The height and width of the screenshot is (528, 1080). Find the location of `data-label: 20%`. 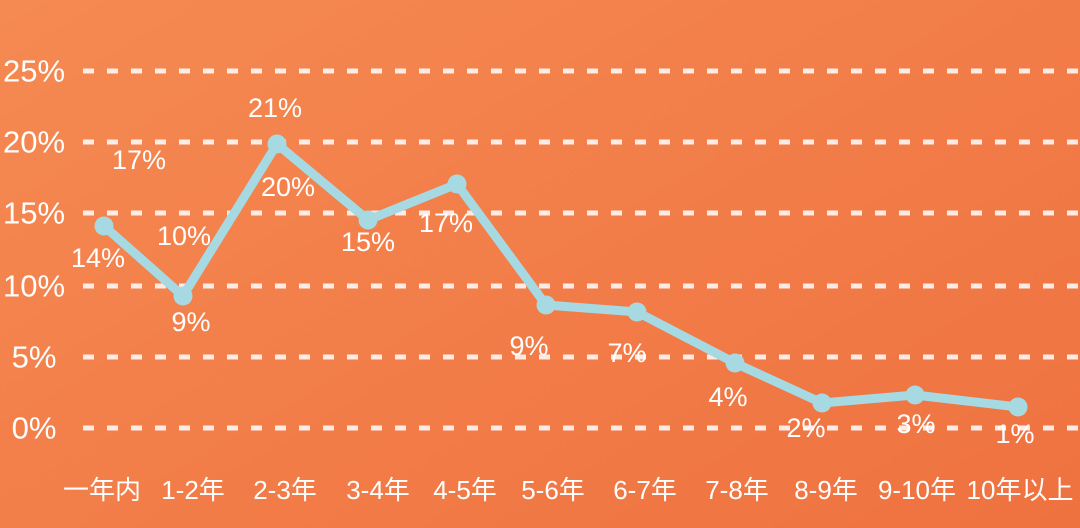

data-label: 20% is located at coordinates (288, 187).